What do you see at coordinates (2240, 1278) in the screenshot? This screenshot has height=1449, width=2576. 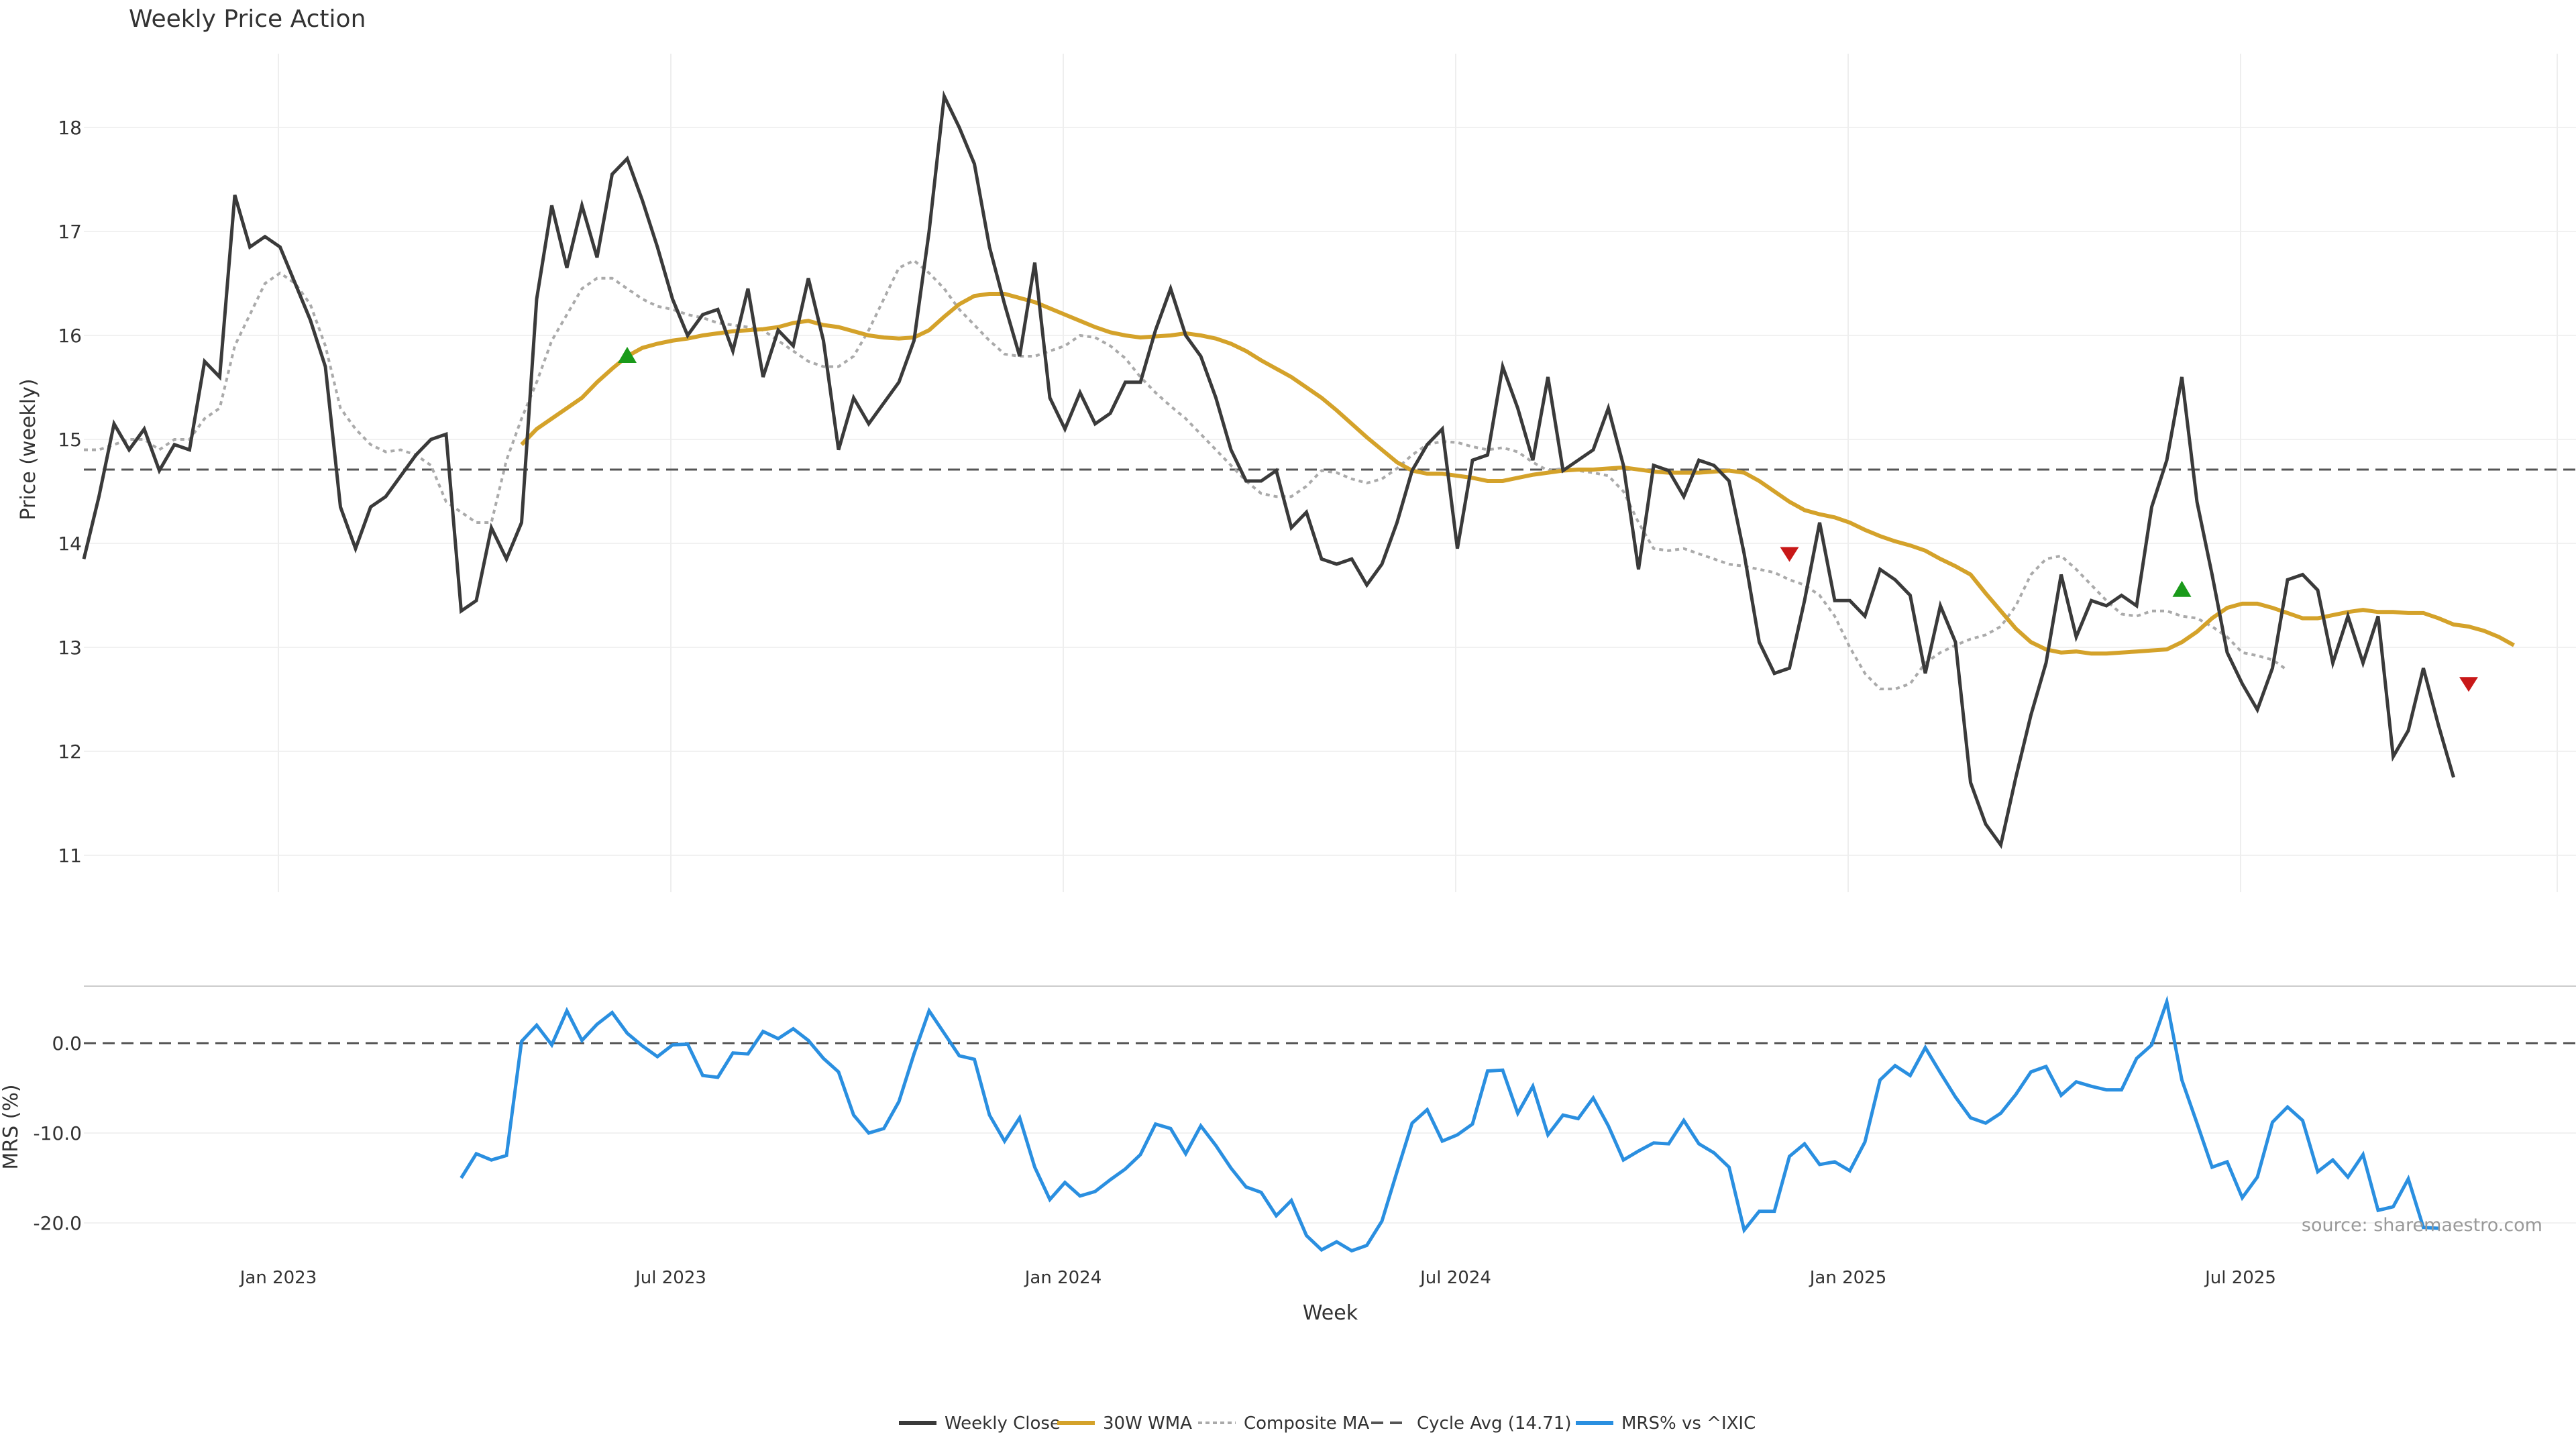 I see `x-tick-label: Jul 2025` at bounding box center [2240, 1278].